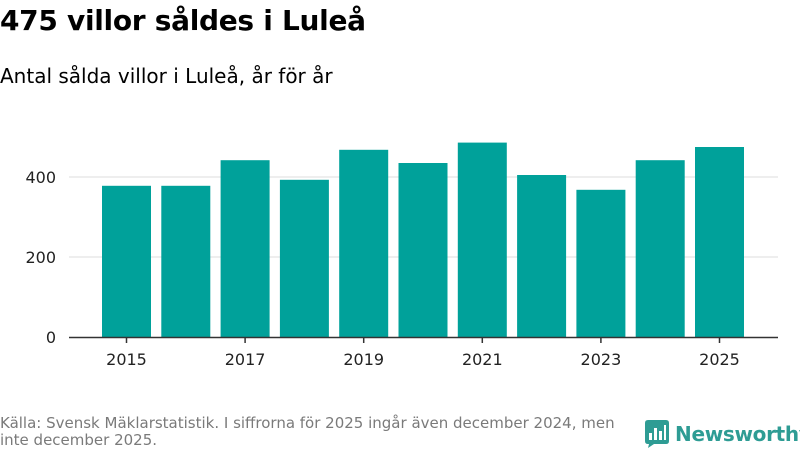  What do you see at coordinates (737, 434) in the screenshot?
I see `brand-name: Newsworthy` at bounding box center [737, 434].